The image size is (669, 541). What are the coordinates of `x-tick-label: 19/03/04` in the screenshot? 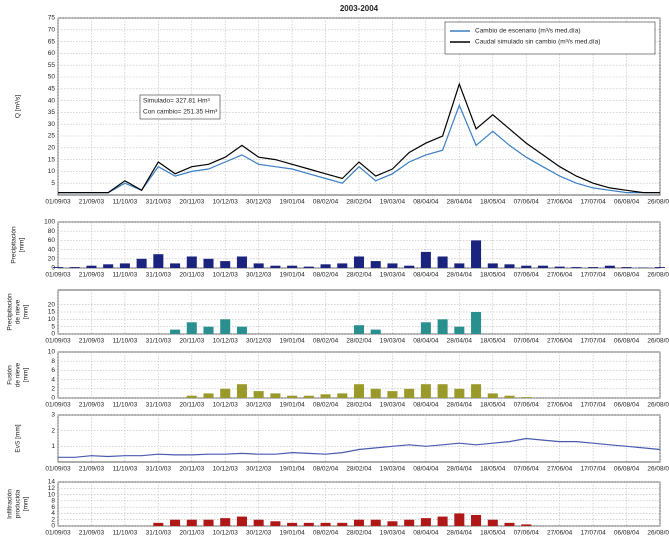 It's located at (393, 341).